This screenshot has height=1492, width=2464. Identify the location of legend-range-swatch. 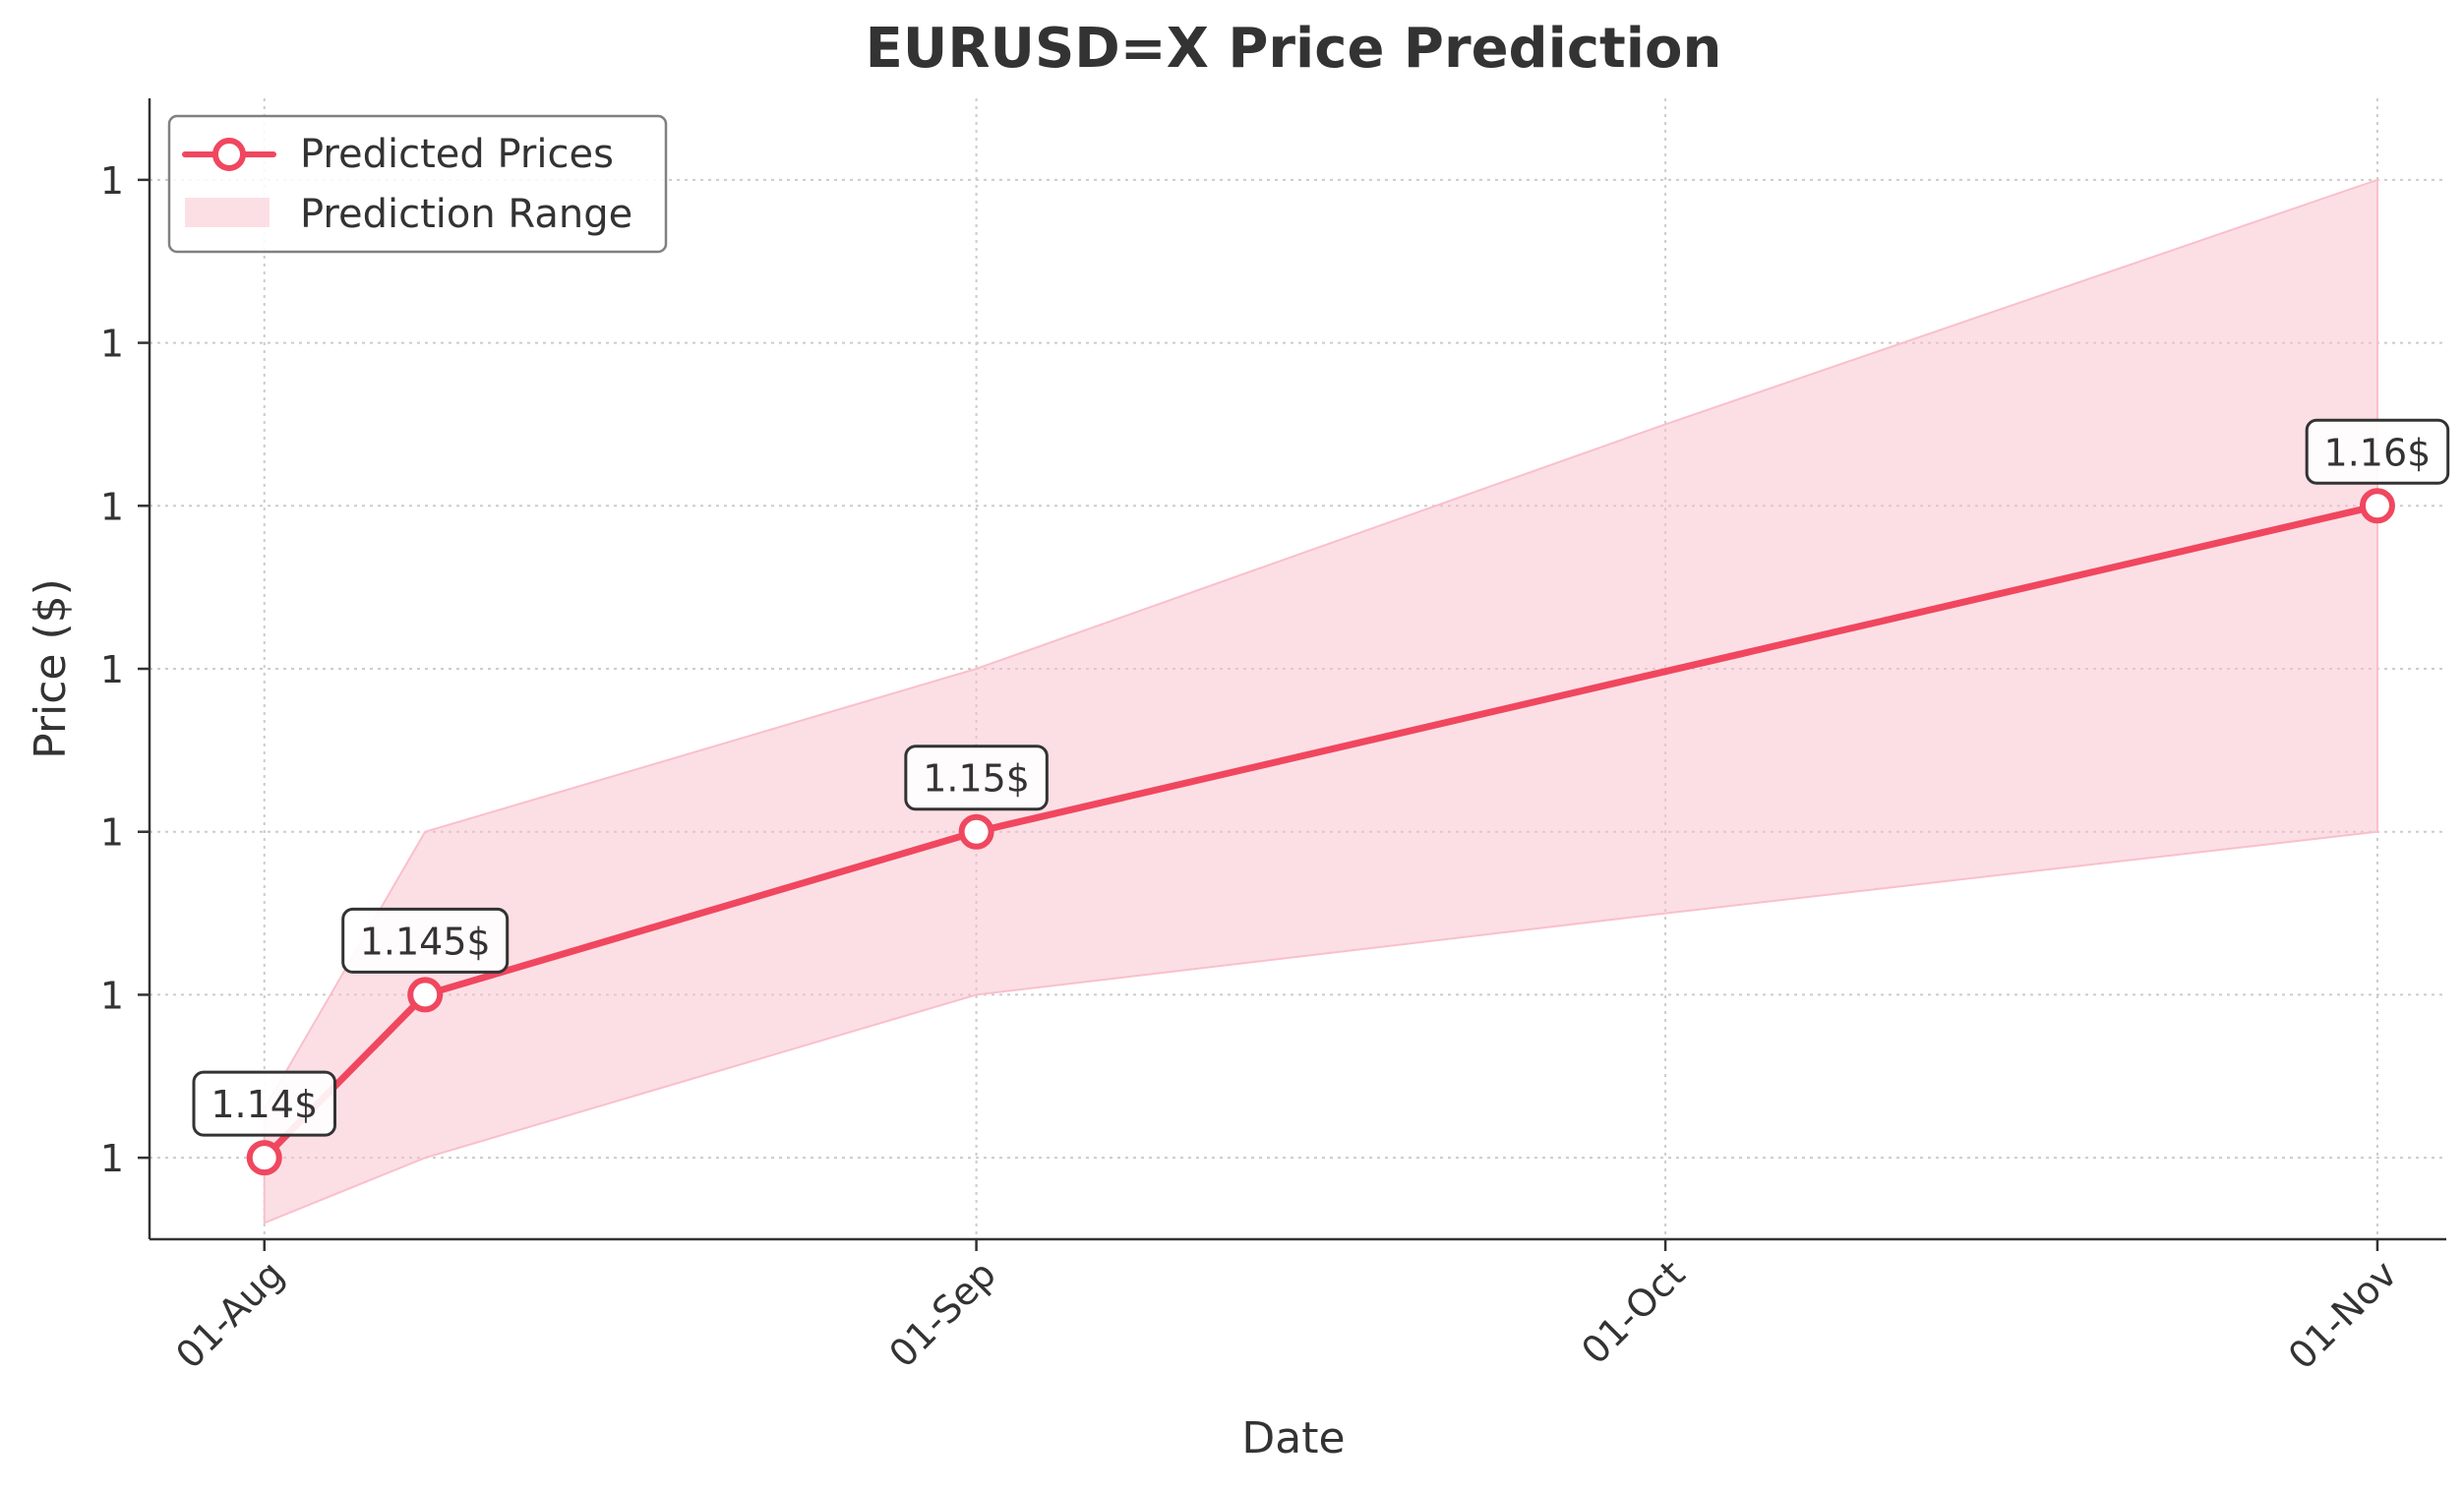
(227, 212).